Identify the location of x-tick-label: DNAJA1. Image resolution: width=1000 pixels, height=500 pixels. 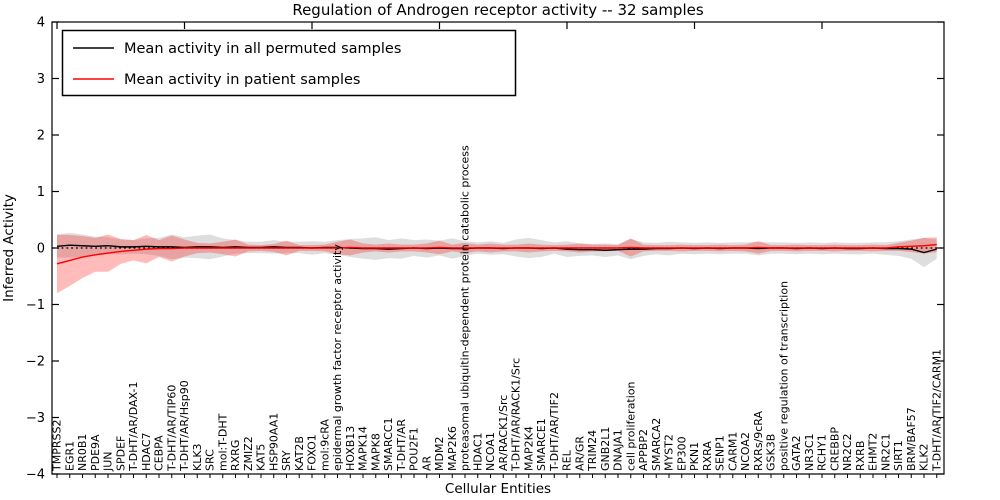
(618, 450).